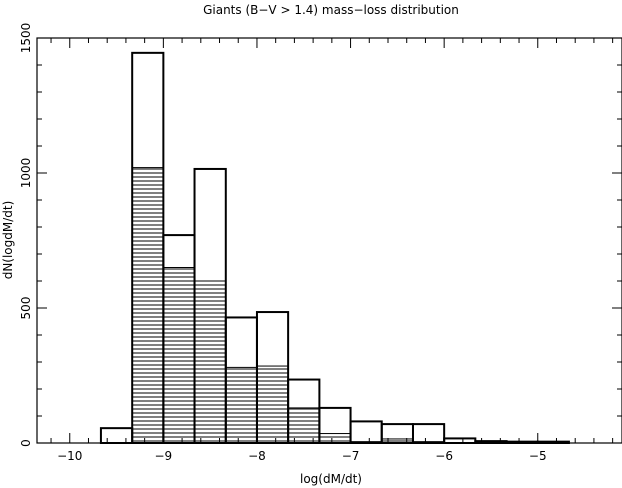 This screenshot has width=622, height=488. What do you see at coordinates (257, 456) in the screenshot?
I see `x-tick-label: −8` at bounding box center [257, 456].